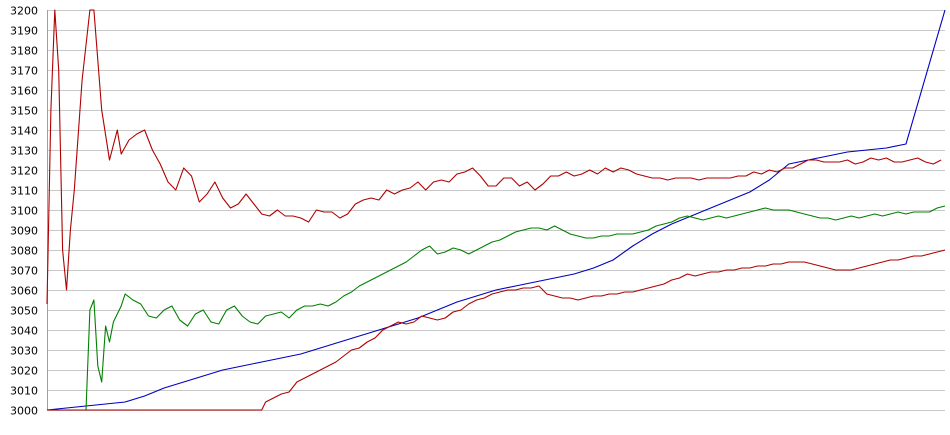 The height and width of the screenshot is (435, 950). What do you see at coordinates (24, 171) in the screenshot?
I see `y-tick-label: 3120` at bounding box center [24, 171].